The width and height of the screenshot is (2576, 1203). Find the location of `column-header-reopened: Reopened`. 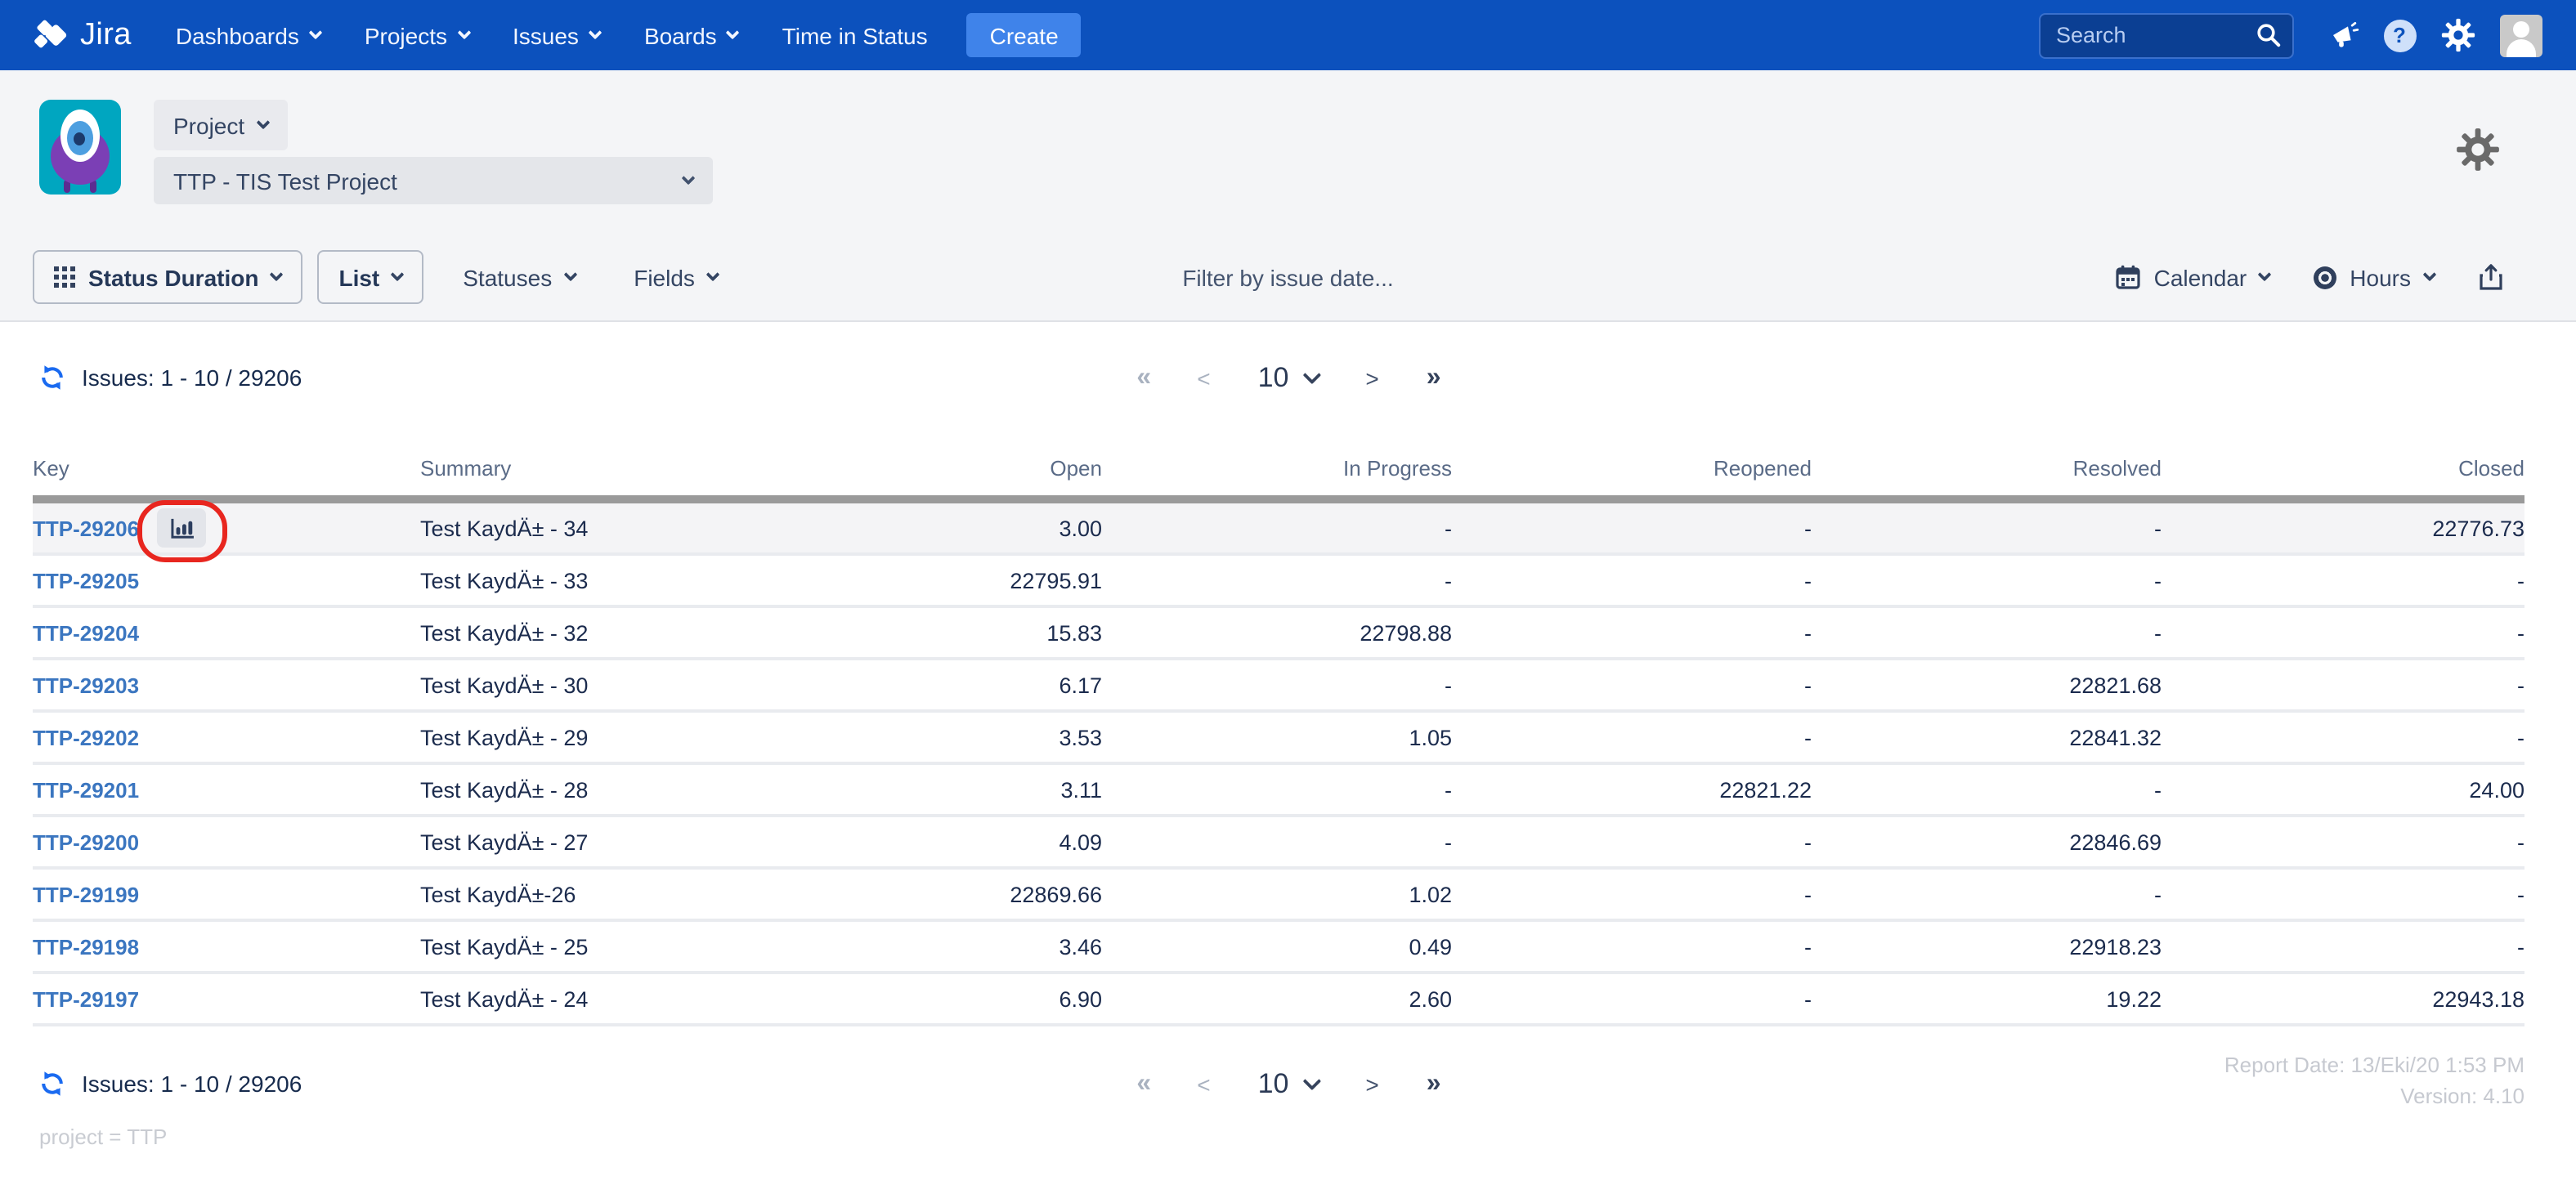

column-header-reopened: Reopened is located at coordinates (1763, 469).